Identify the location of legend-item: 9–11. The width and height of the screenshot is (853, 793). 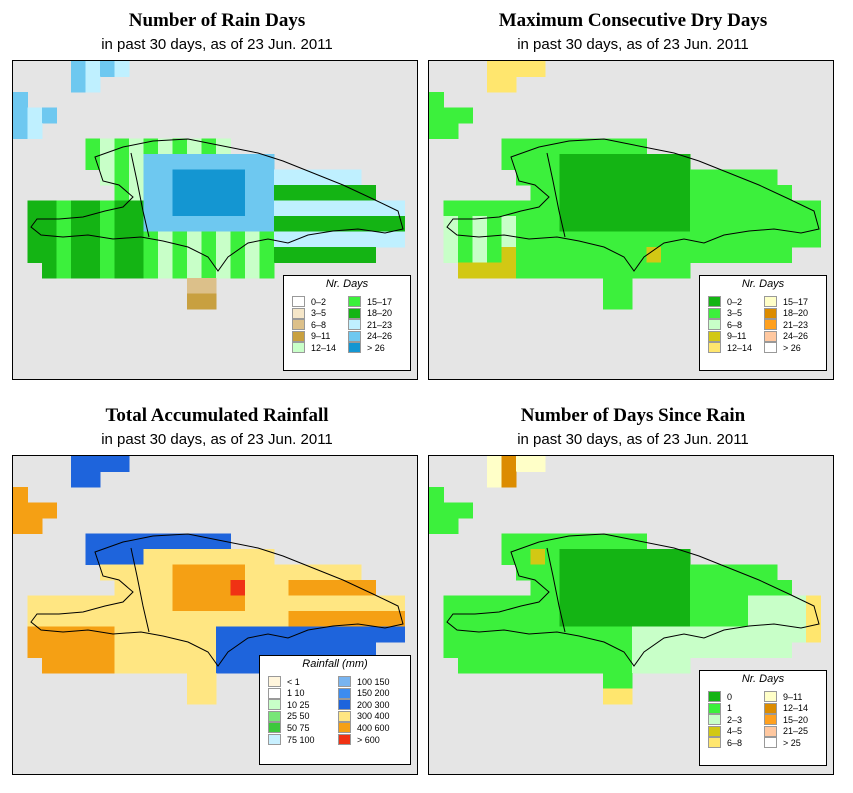
(783, 696).